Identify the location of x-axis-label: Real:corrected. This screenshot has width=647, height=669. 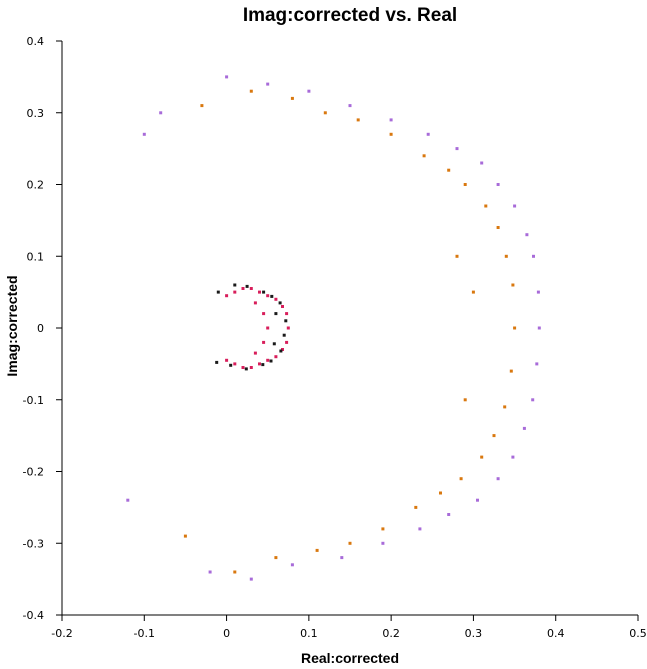
(350, 658).